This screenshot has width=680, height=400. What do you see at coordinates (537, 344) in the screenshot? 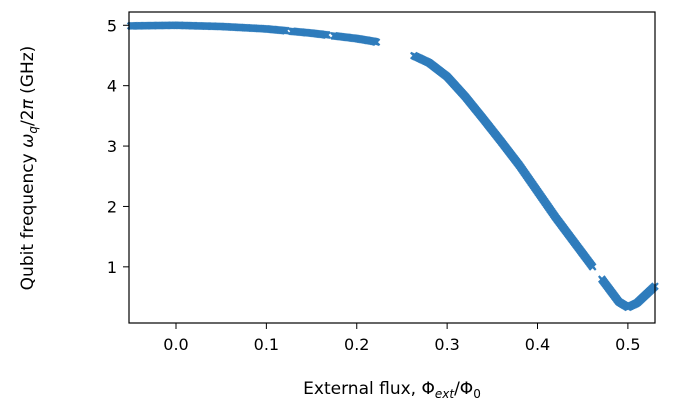
I see `x-tick-label: 0.4` at bounding box center [537, 344].